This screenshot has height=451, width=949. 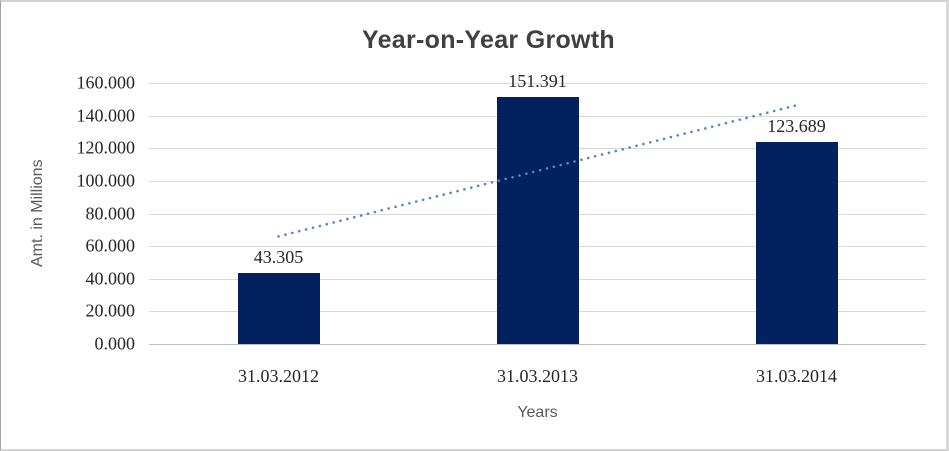 I want to click on x-axis-title: Years, so click(x=537, y=412).